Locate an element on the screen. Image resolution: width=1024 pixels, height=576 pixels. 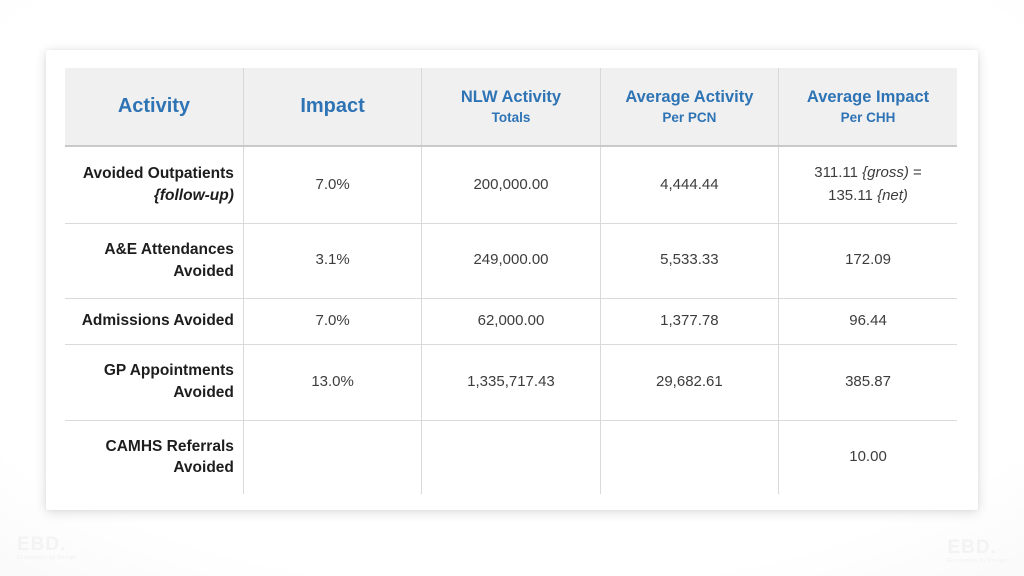
activity-note: {follow-up) is located at coordinates (193, 195).